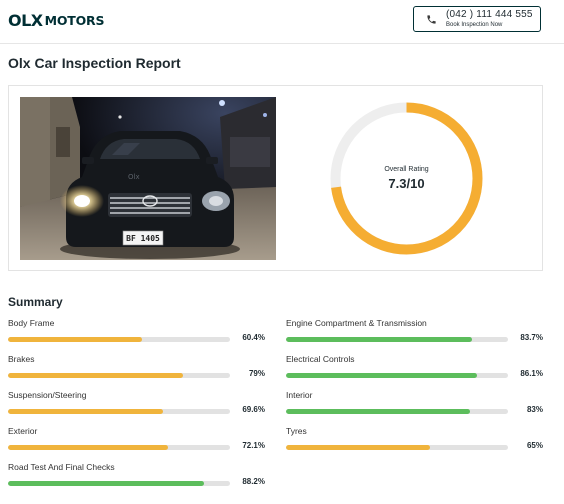  I want to click on metric-value: 72.1%, so click(253, 445).